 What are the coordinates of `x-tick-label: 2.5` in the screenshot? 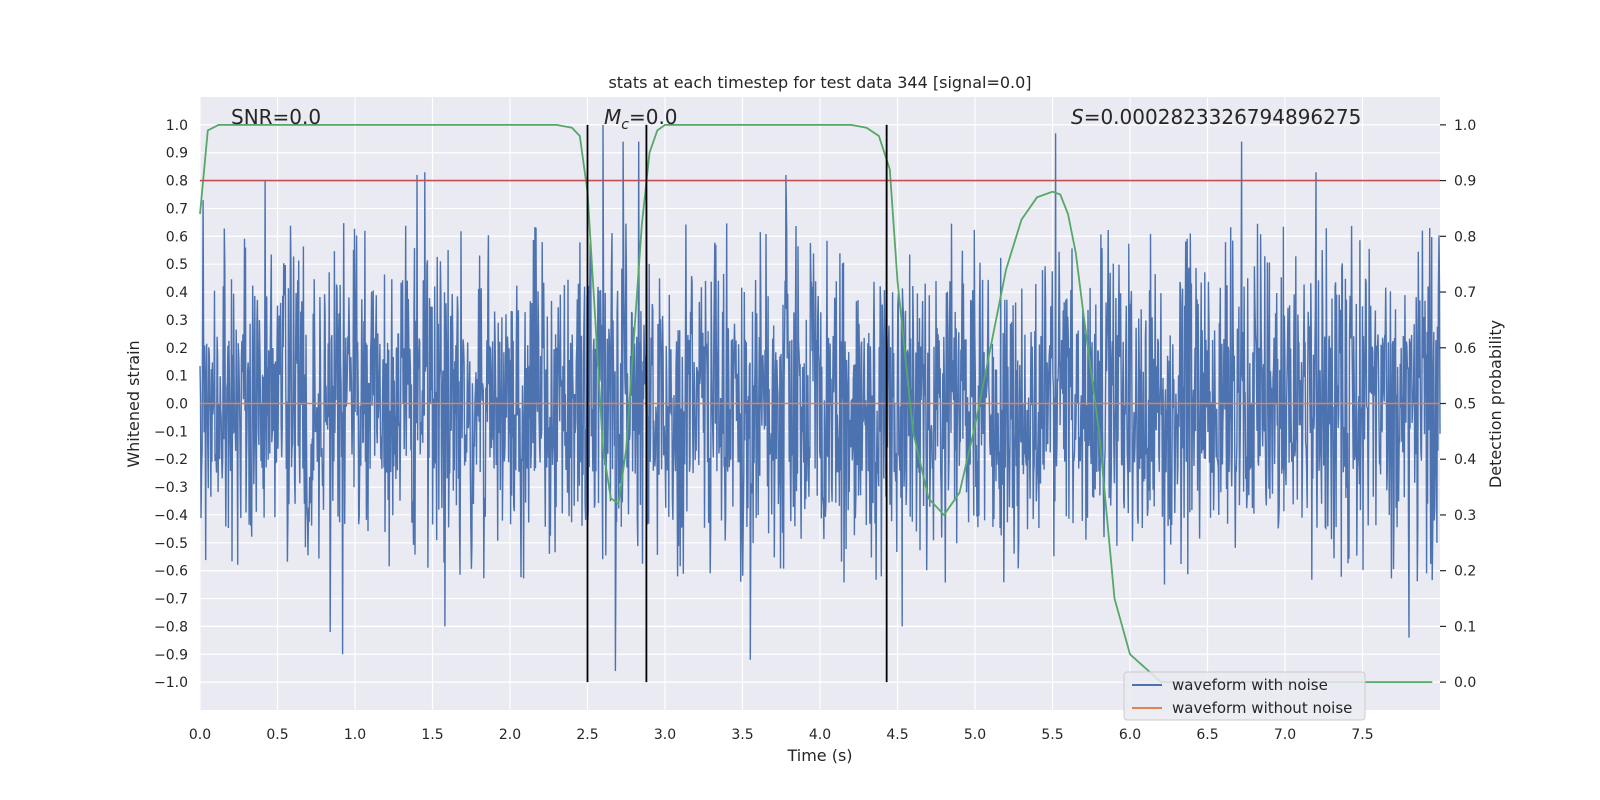 It's located at (587, 735).